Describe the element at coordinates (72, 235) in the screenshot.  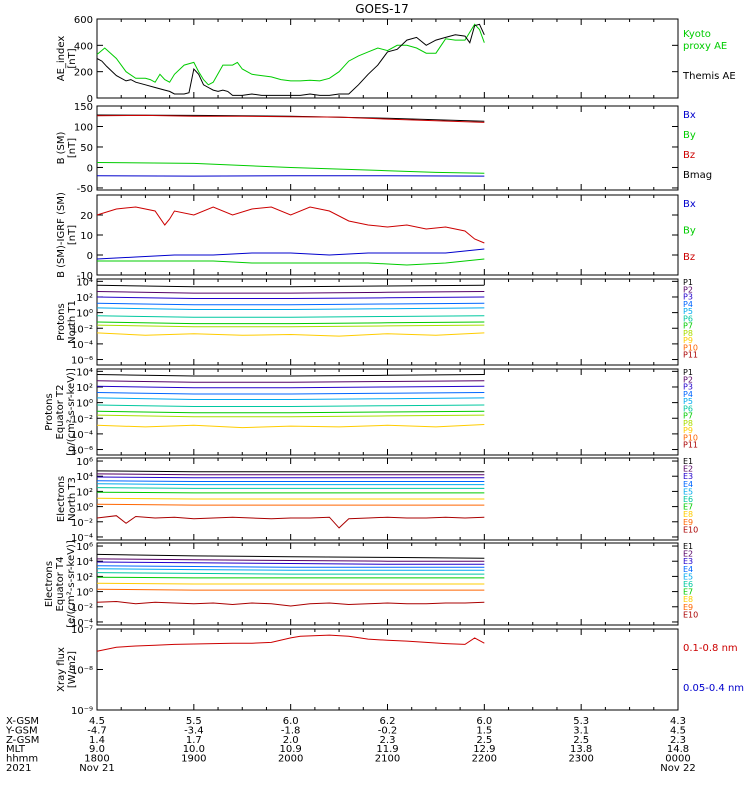
I see `y-axis-label: [nT]` at that location.